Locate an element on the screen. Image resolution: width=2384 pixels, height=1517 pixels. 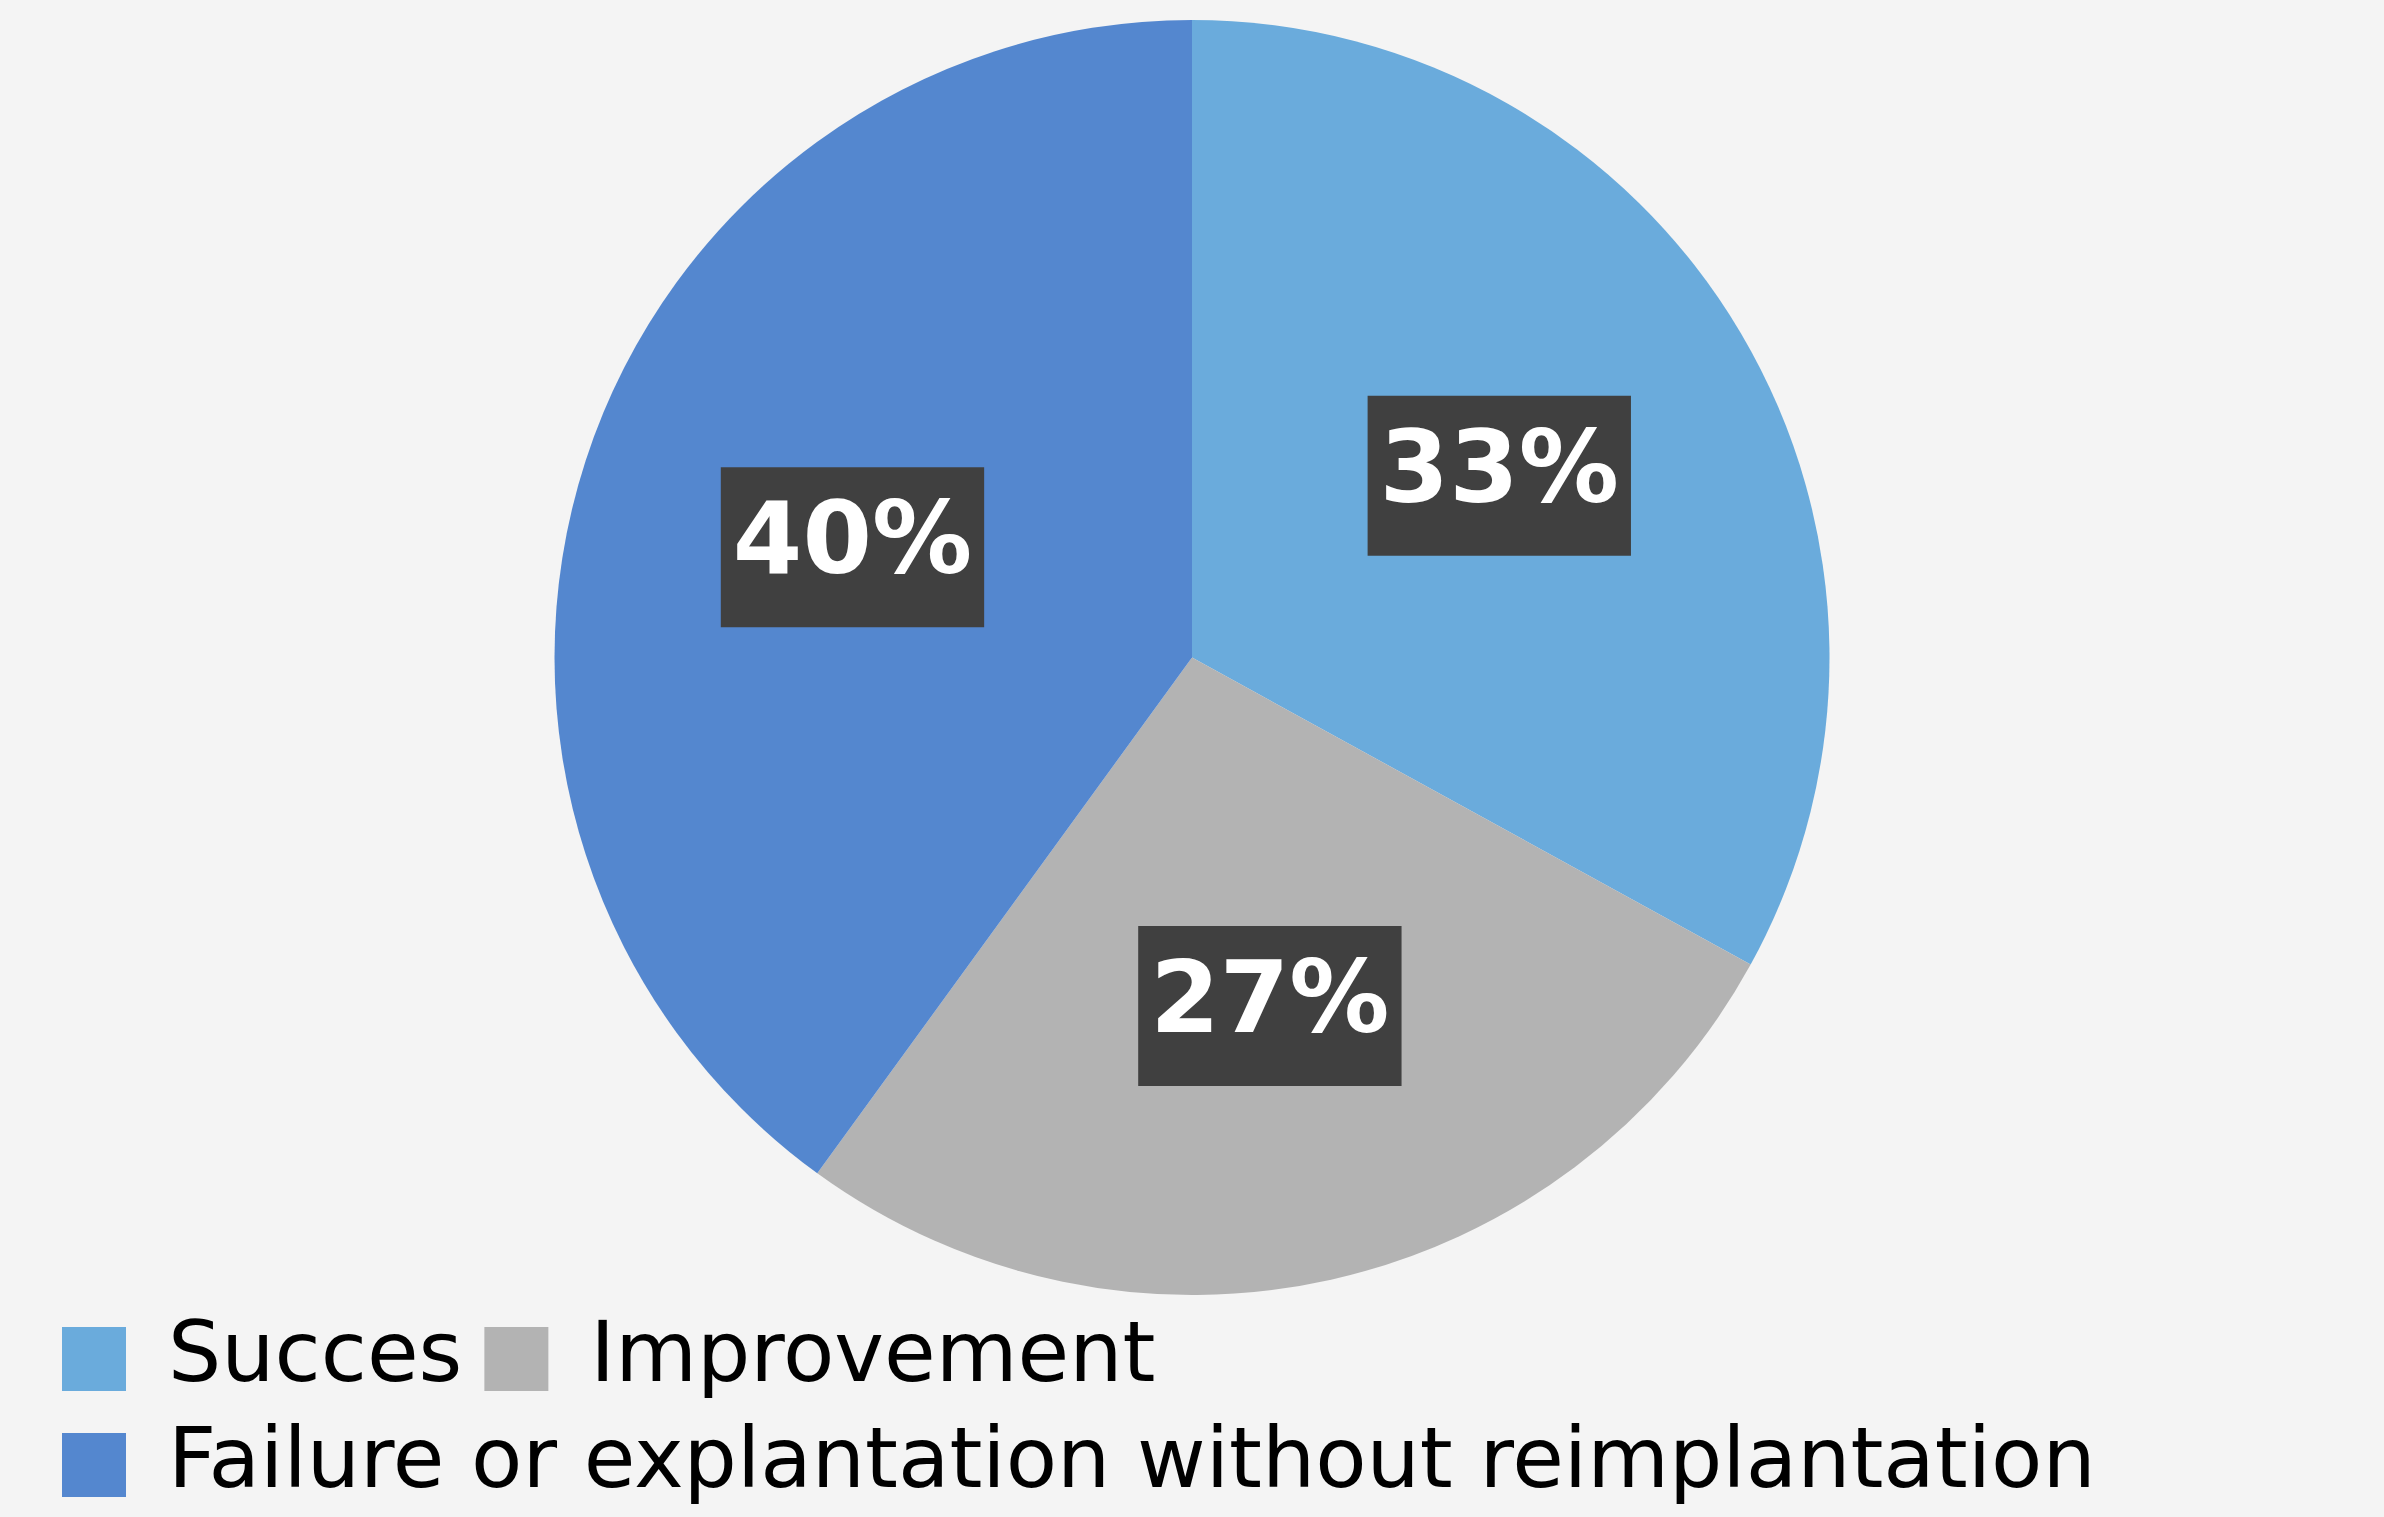
legend-label: Failure or explantation without reimplantation is located at coordinates (1132, 1457).